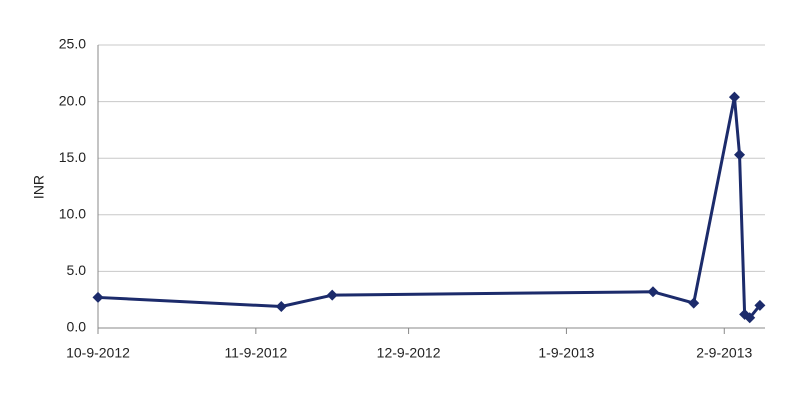  Describe the element at coordinates (72, 44) in the screenshot. I see `y-tick-label: 25.0` at that location.